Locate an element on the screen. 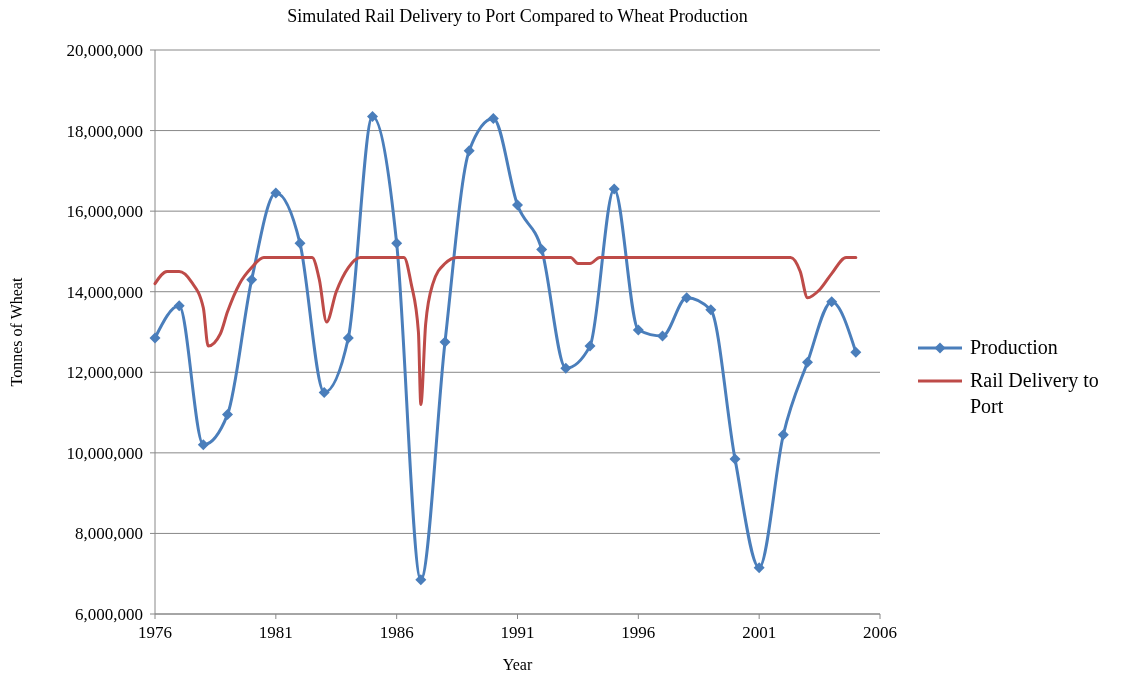  chart-title: Simulated Rail Delivery to Port Compared to Wheat Production is located at coordinates (517, 16).